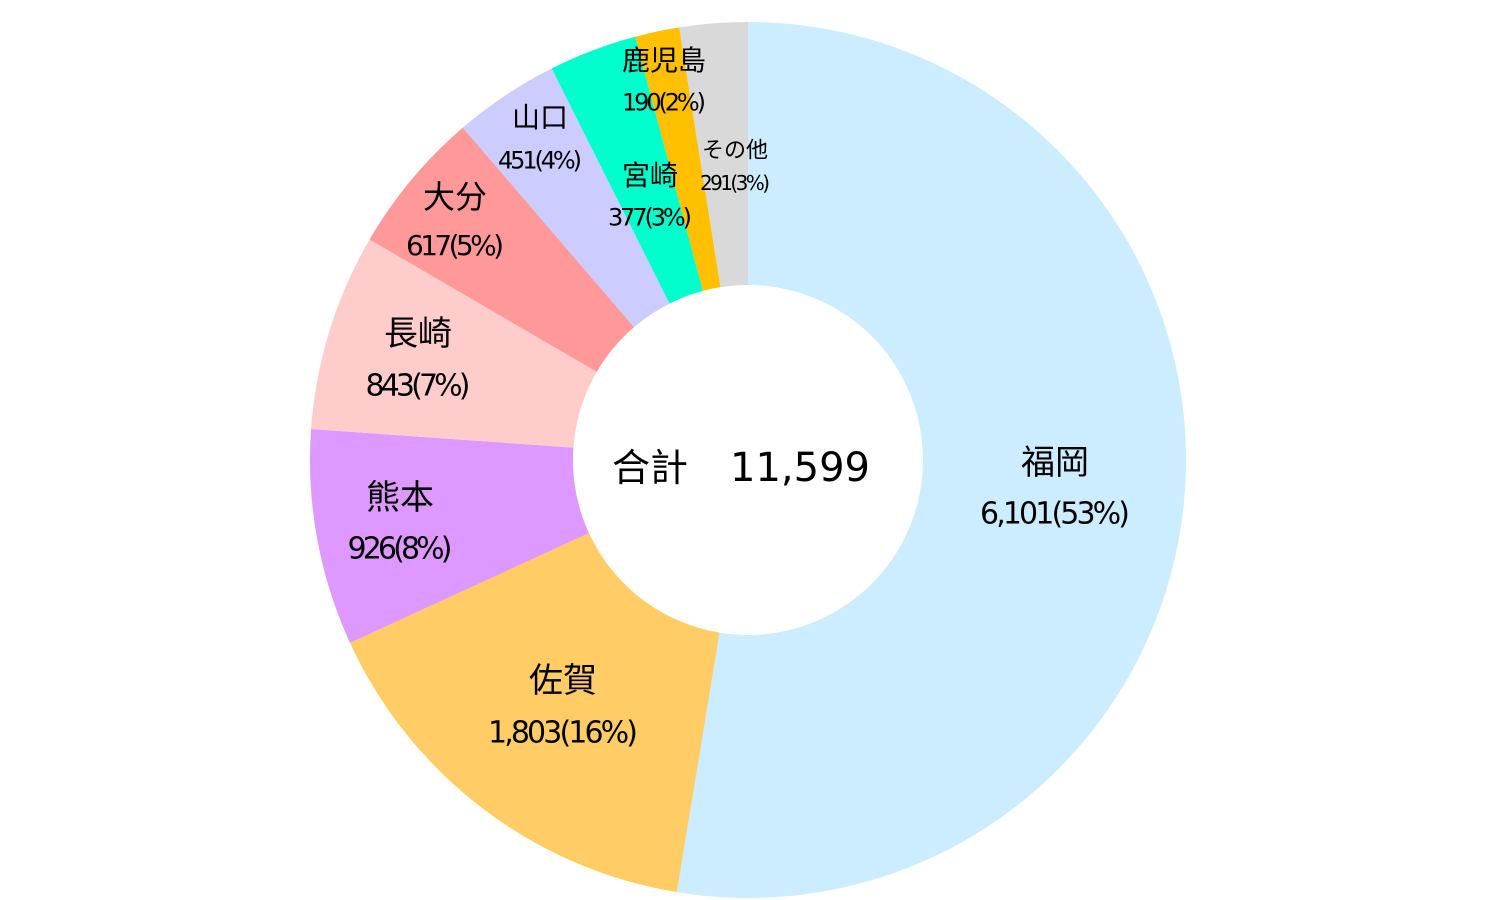 The image size is (1500, 900). I want to click on slice-name-label: 山口, so click(540, 117).